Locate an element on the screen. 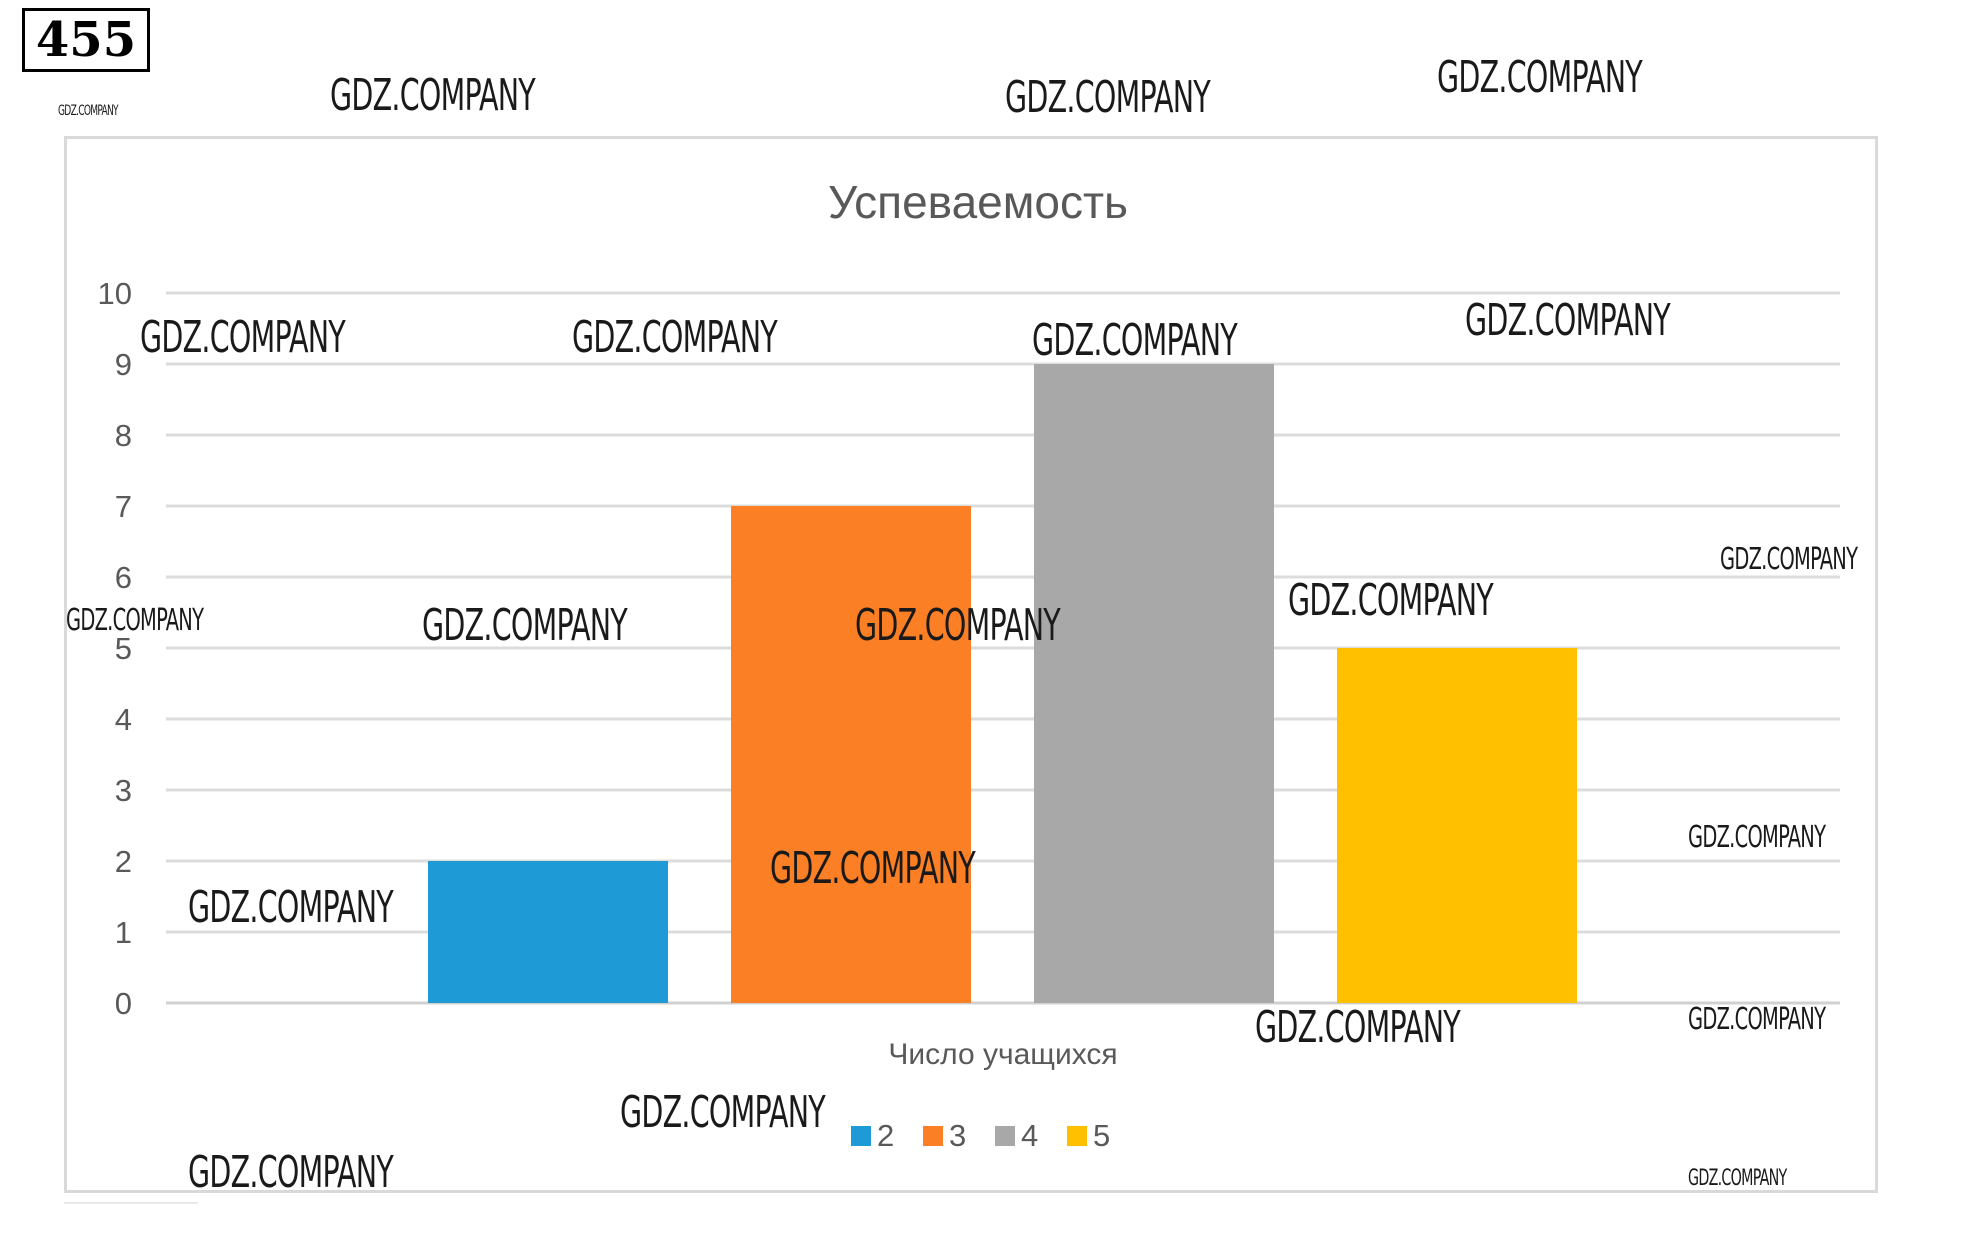 The height and width of the screenshot is (1246, 1976). y-tick-label: 0 is located at coordinates (123, 1003).